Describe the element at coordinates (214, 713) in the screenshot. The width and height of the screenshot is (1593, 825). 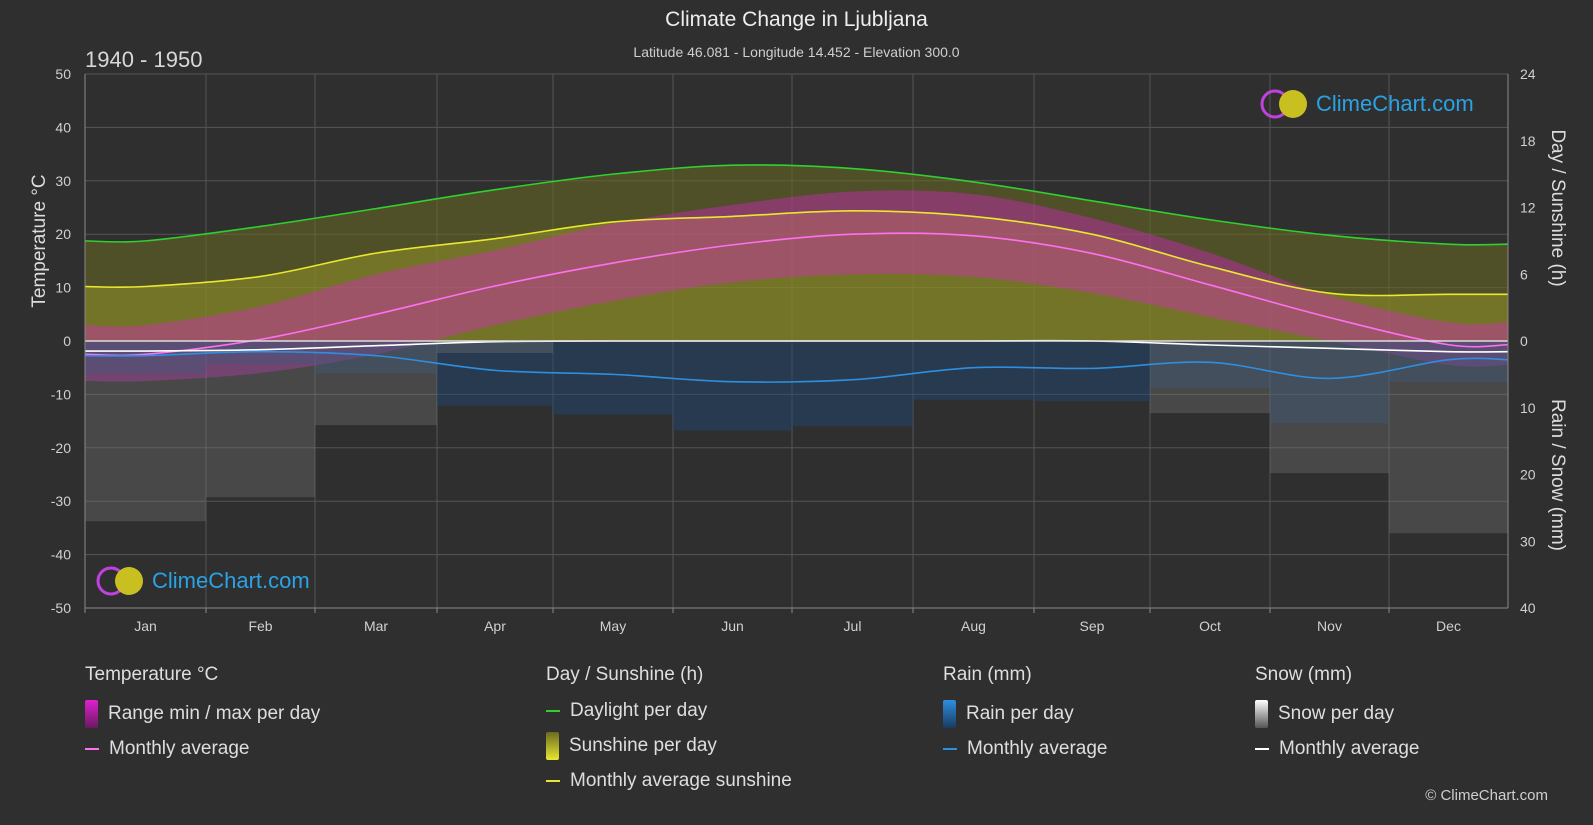
I see `legend-temp-range-label: Range min / max per day` at that location.